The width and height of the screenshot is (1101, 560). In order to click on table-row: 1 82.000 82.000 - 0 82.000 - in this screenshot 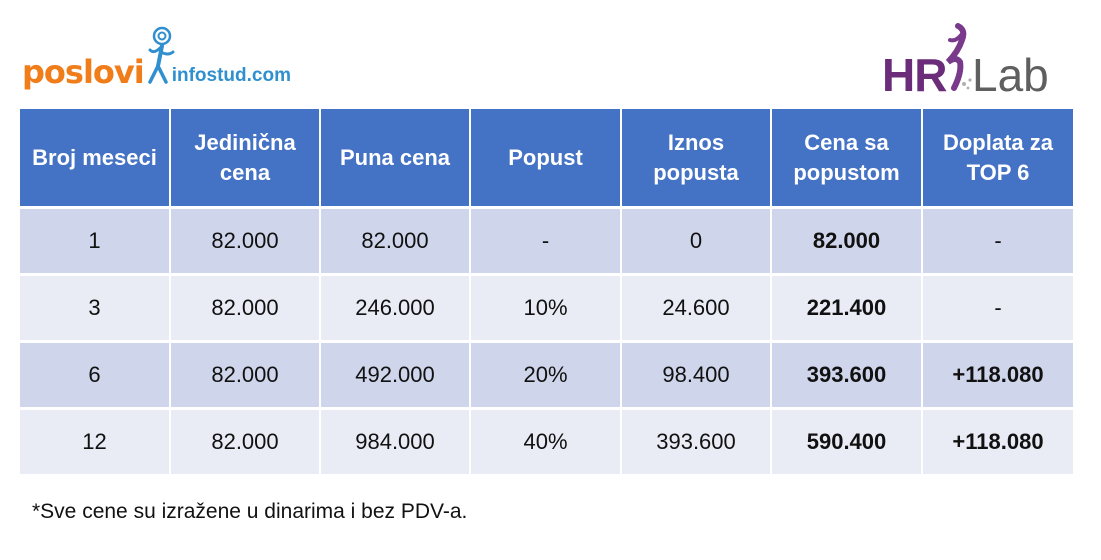, I will do `click(546, 240)`.